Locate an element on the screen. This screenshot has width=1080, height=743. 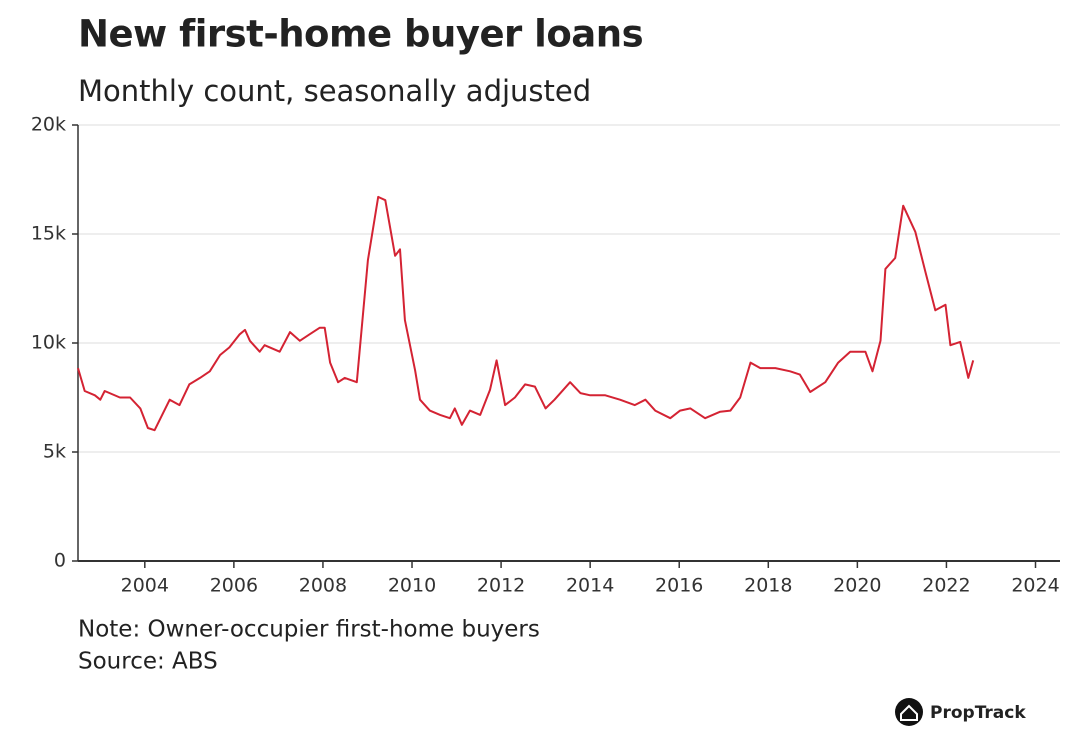
x-tick-label: 2010 is located at coordinates (412, 586).